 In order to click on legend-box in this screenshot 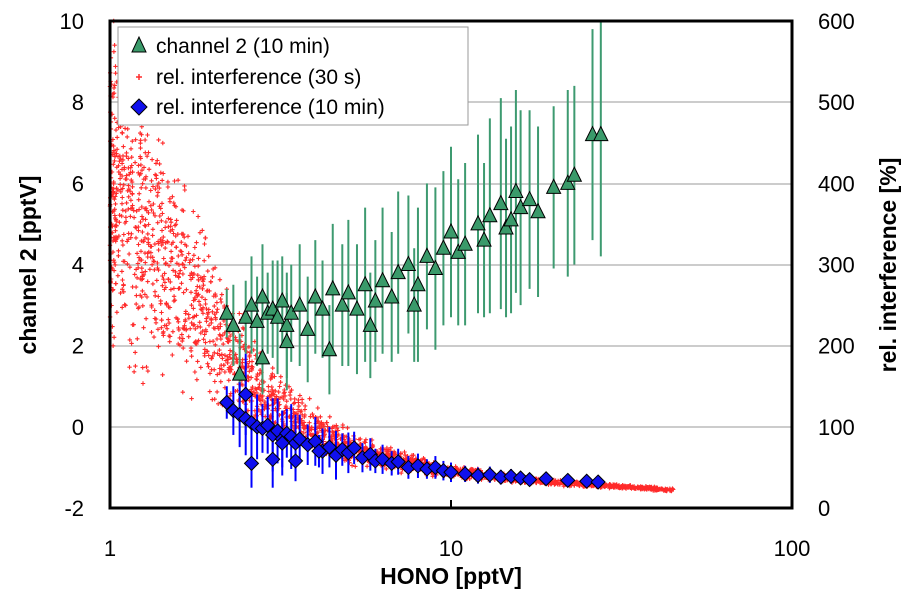, I will do `click(293, 76)`.